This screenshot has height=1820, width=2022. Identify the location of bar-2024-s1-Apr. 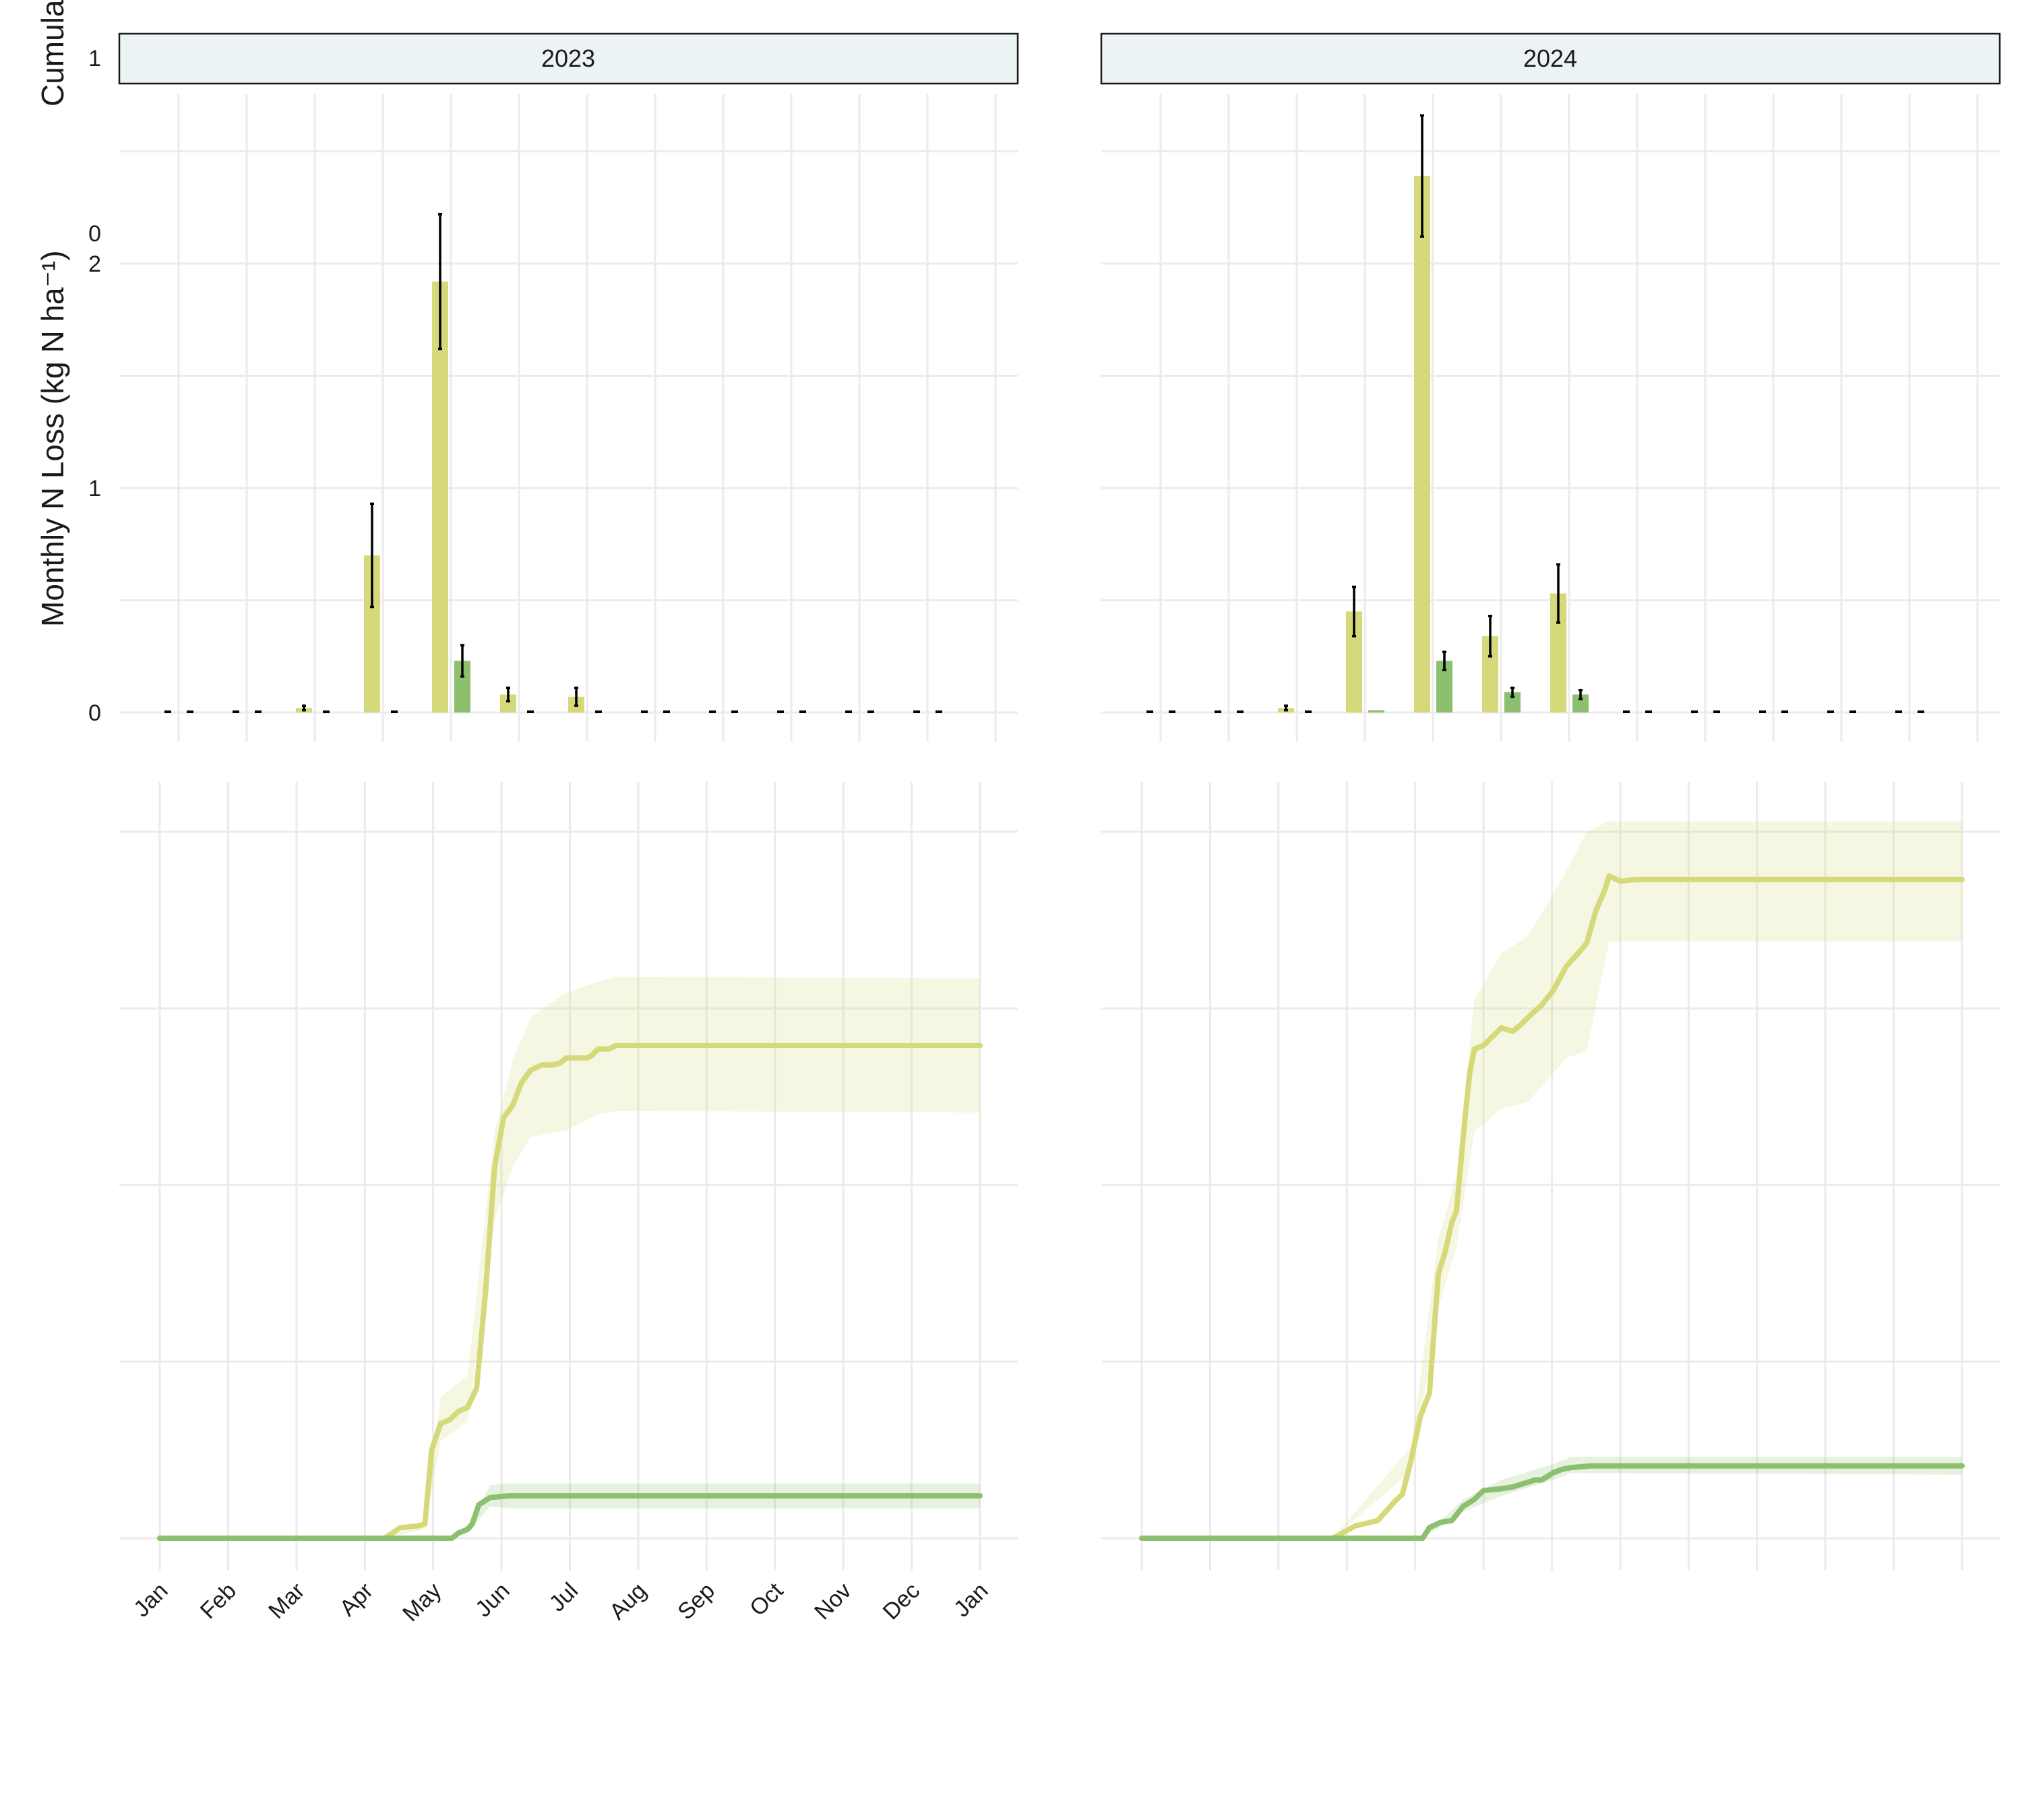
(1376, 711).